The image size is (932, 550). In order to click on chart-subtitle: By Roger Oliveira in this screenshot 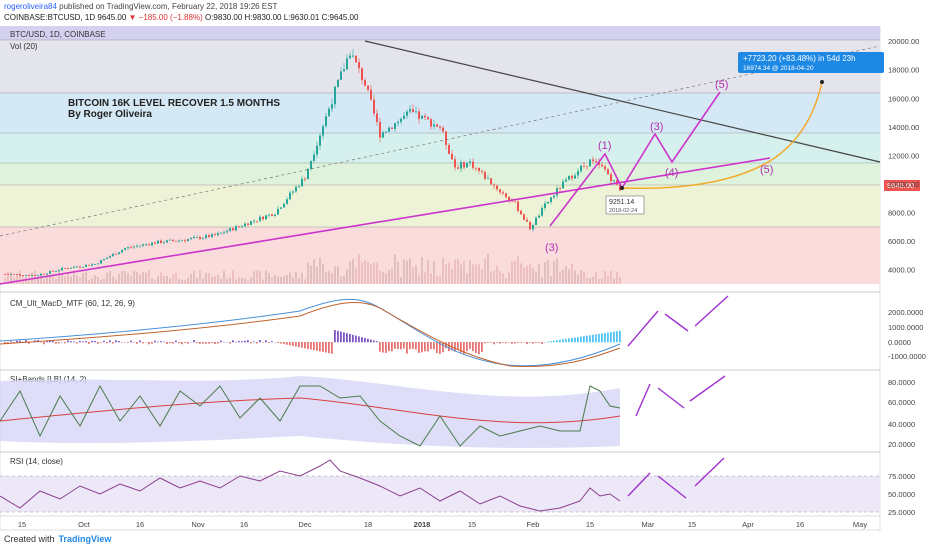, I will do `click(110, 114)`.